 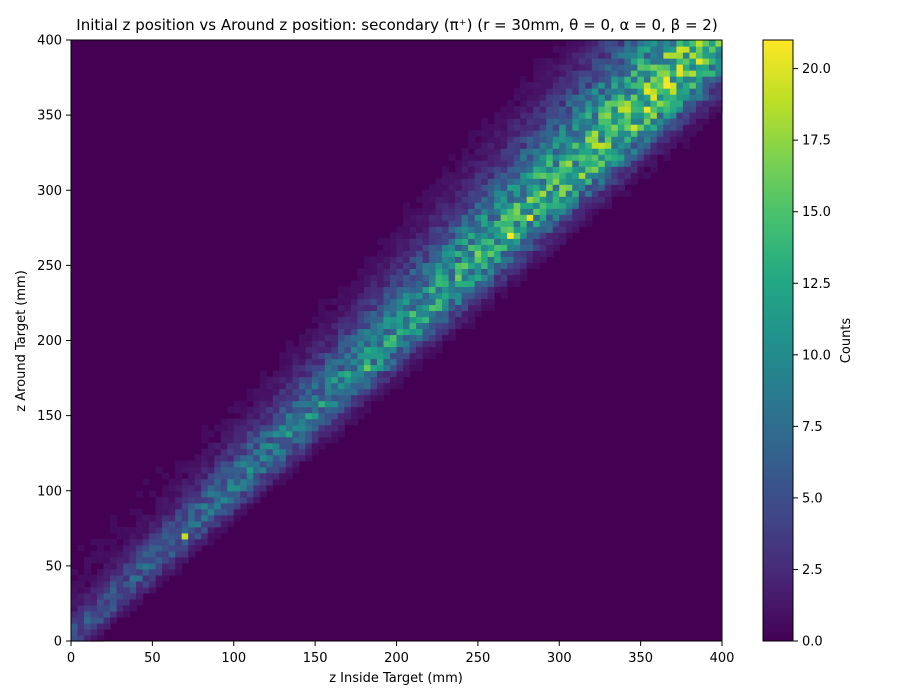 What do you see at coordinates (812, 356) in the screenshot?
I see `colorbar-ticks: 0.02.55.07.510.012.515.017.520.0` at bounding box center [812, 356].